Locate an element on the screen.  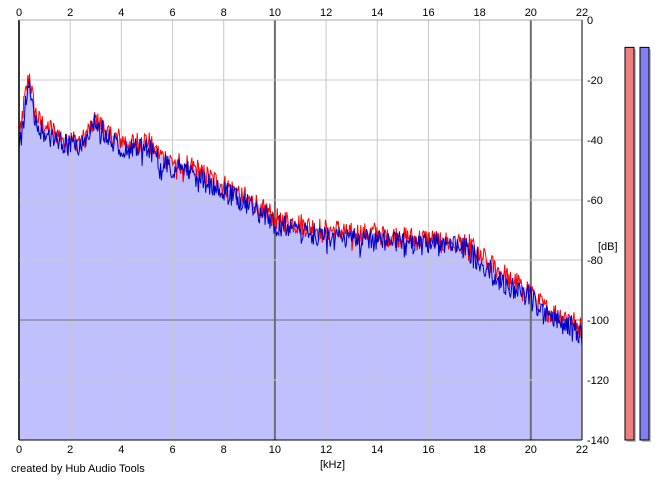
y-tick-label: 0 is located at coordinates (590, 21).